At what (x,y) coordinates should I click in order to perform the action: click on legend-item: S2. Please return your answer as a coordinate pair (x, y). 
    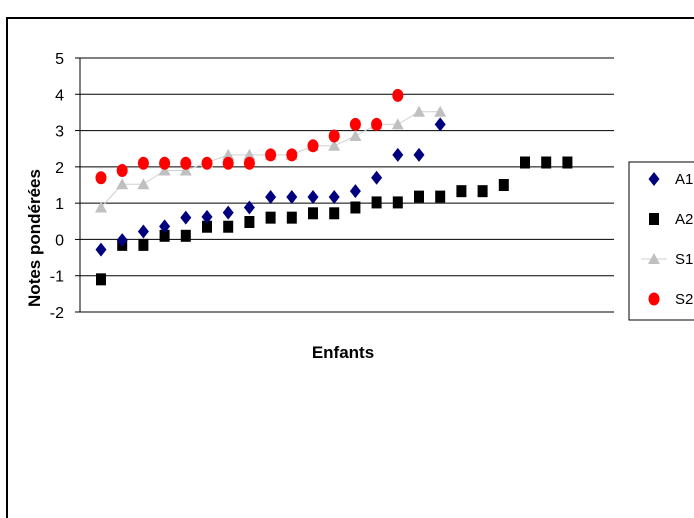
    Looking at the image, I should click on (670, 299).